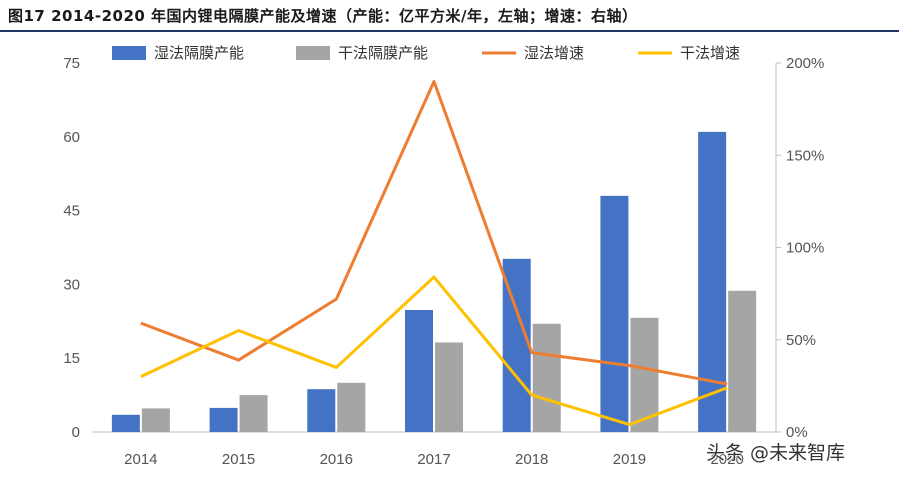 The image size is (899, 479). Describe the element at coordinates (433, 459) in the screenshot. I see `x-axis-tick-label: 2017` at that location.